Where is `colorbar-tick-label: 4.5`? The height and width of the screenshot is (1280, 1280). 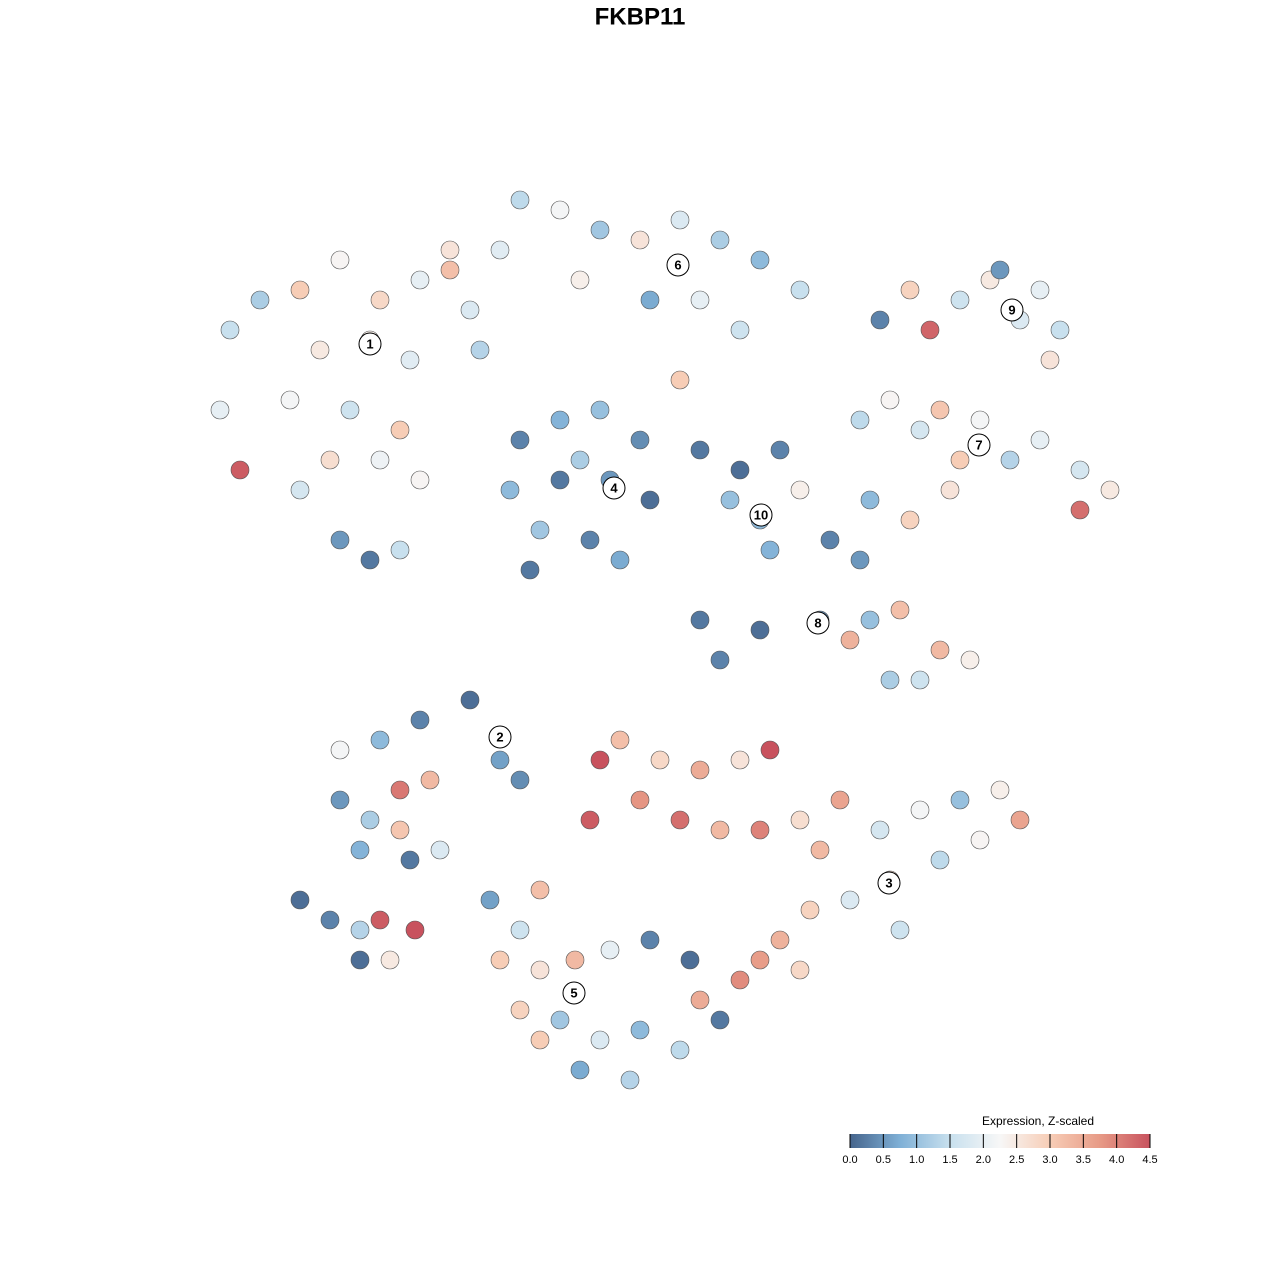 colorbar-tick-label: 4.5 is located at coordinates (1149, 1160).